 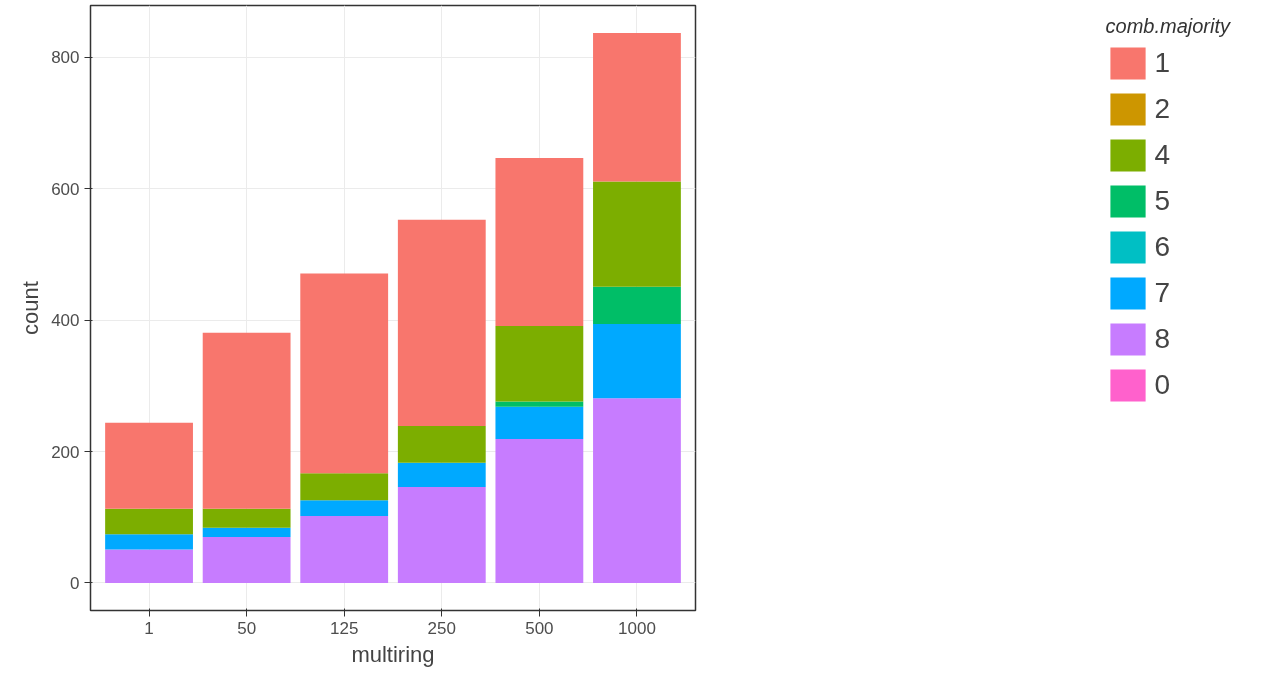 I want to click on y-tick-label: 600, so click(x=65, y=189).